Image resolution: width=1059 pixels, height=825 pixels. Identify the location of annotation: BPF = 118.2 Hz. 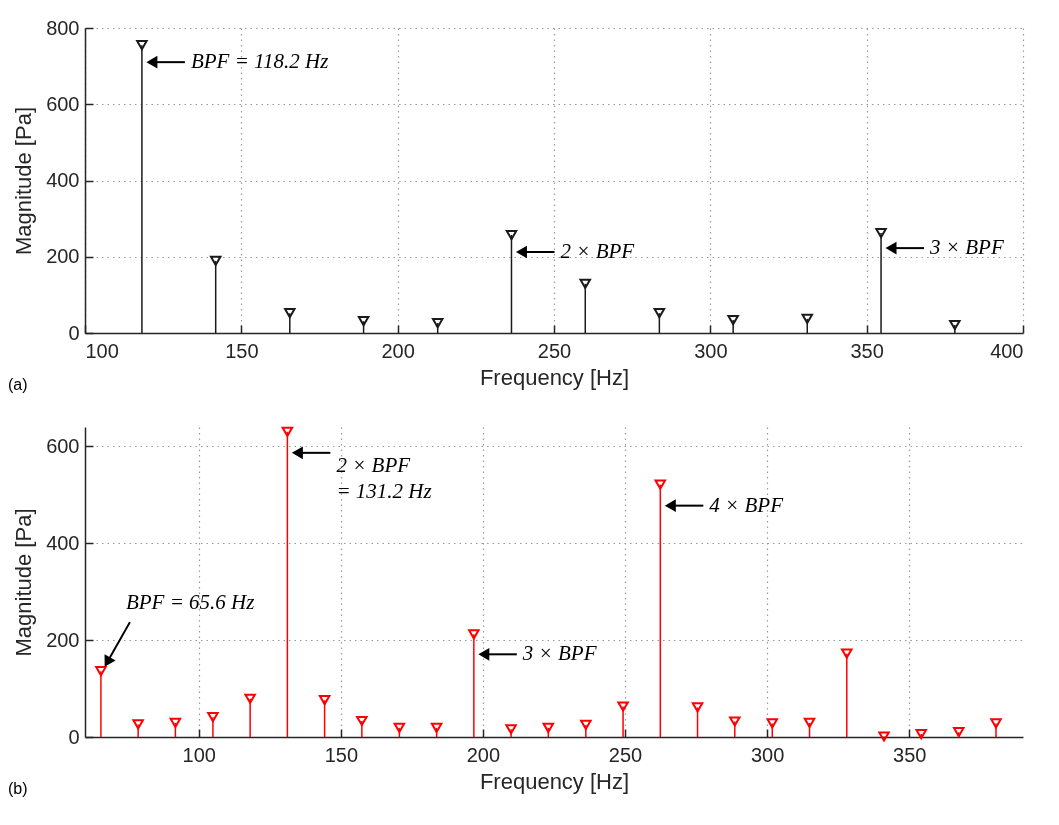
(259, 61).